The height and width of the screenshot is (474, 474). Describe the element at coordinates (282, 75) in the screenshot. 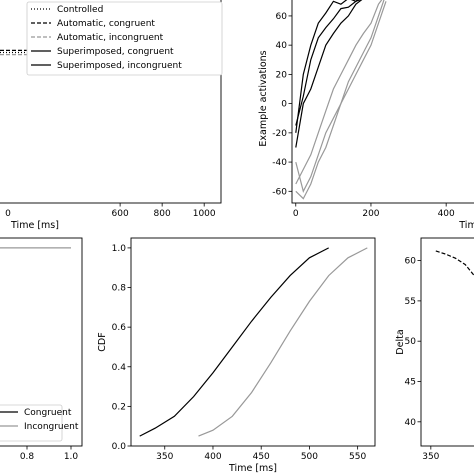

I see `y-tick-label: 20` at that location.